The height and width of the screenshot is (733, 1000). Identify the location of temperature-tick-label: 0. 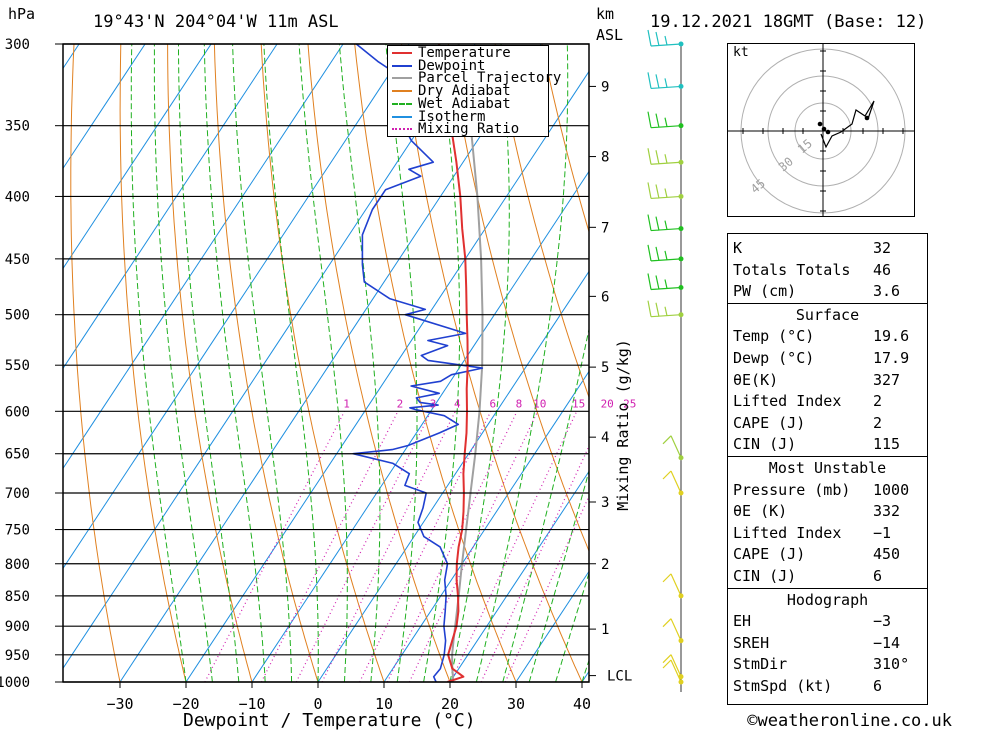
(317, 704).